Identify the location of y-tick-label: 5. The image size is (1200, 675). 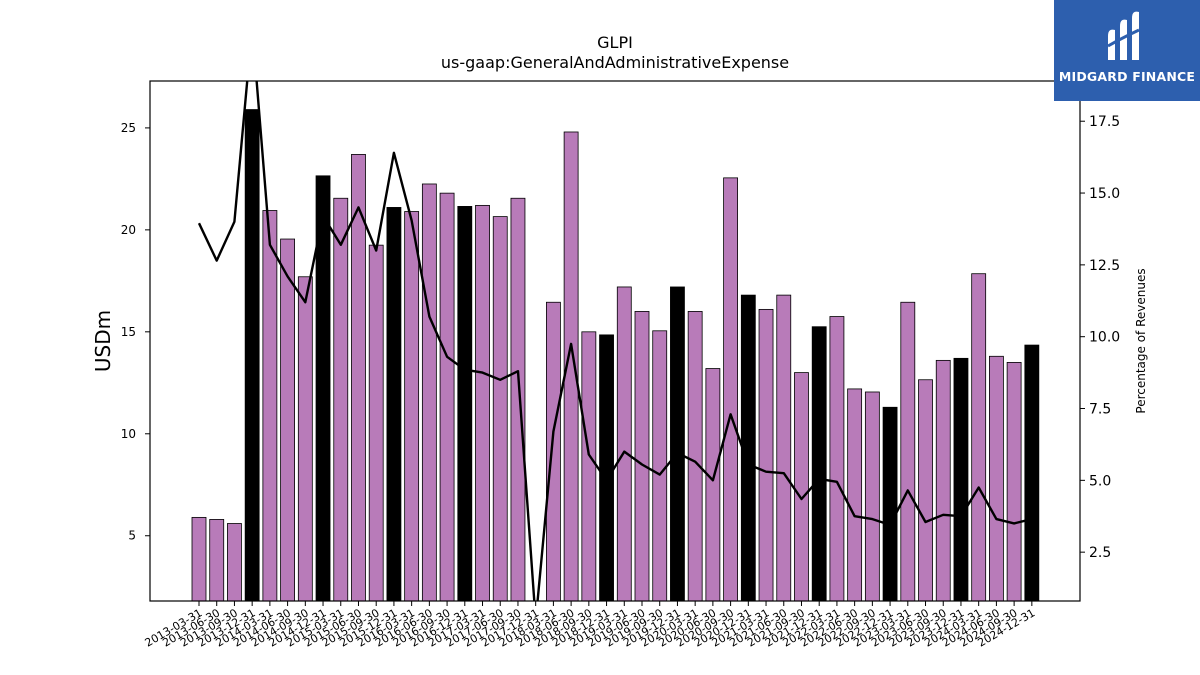
(132, 536).